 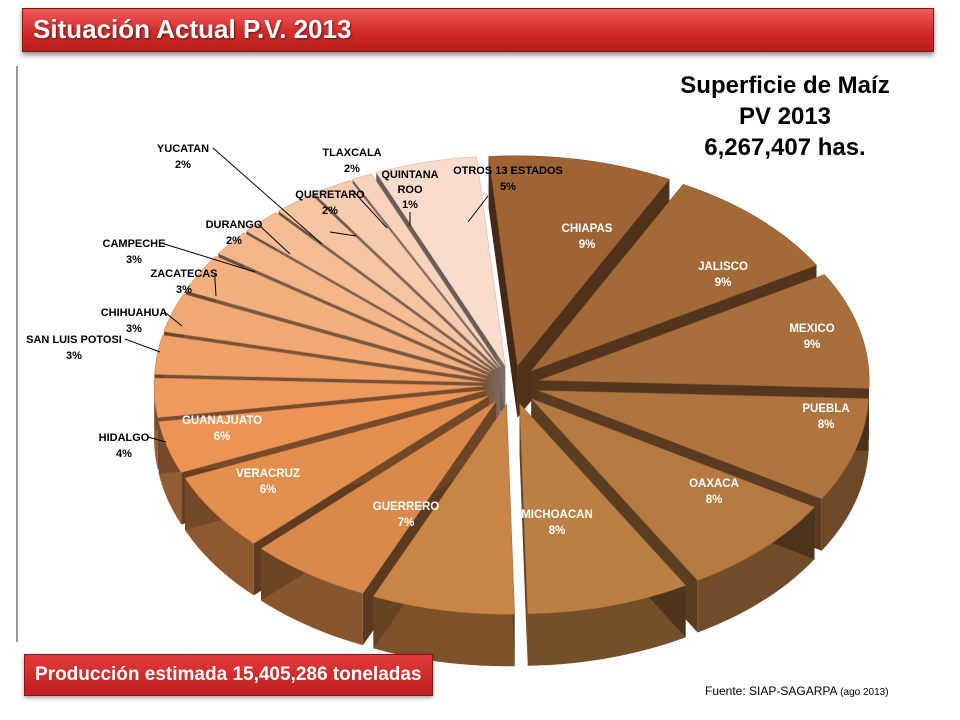 I want to click on slice-pct-chihuahua: 3%, so click(x=134, y=329).